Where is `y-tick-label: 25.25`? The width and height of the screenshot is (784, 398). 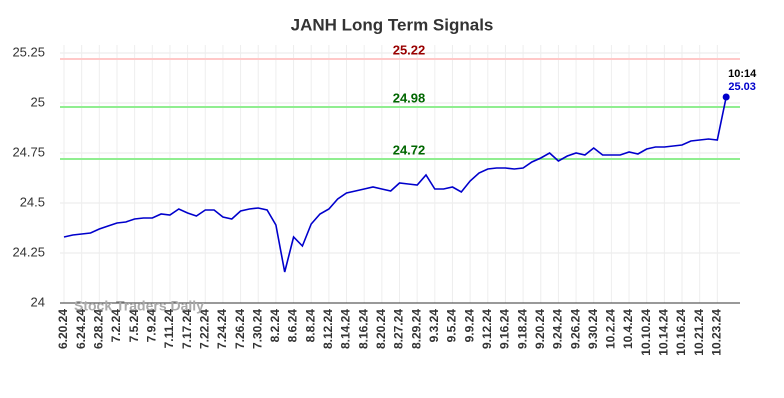
y-tick-label: 25.25 is located at coordinates (28, 51).